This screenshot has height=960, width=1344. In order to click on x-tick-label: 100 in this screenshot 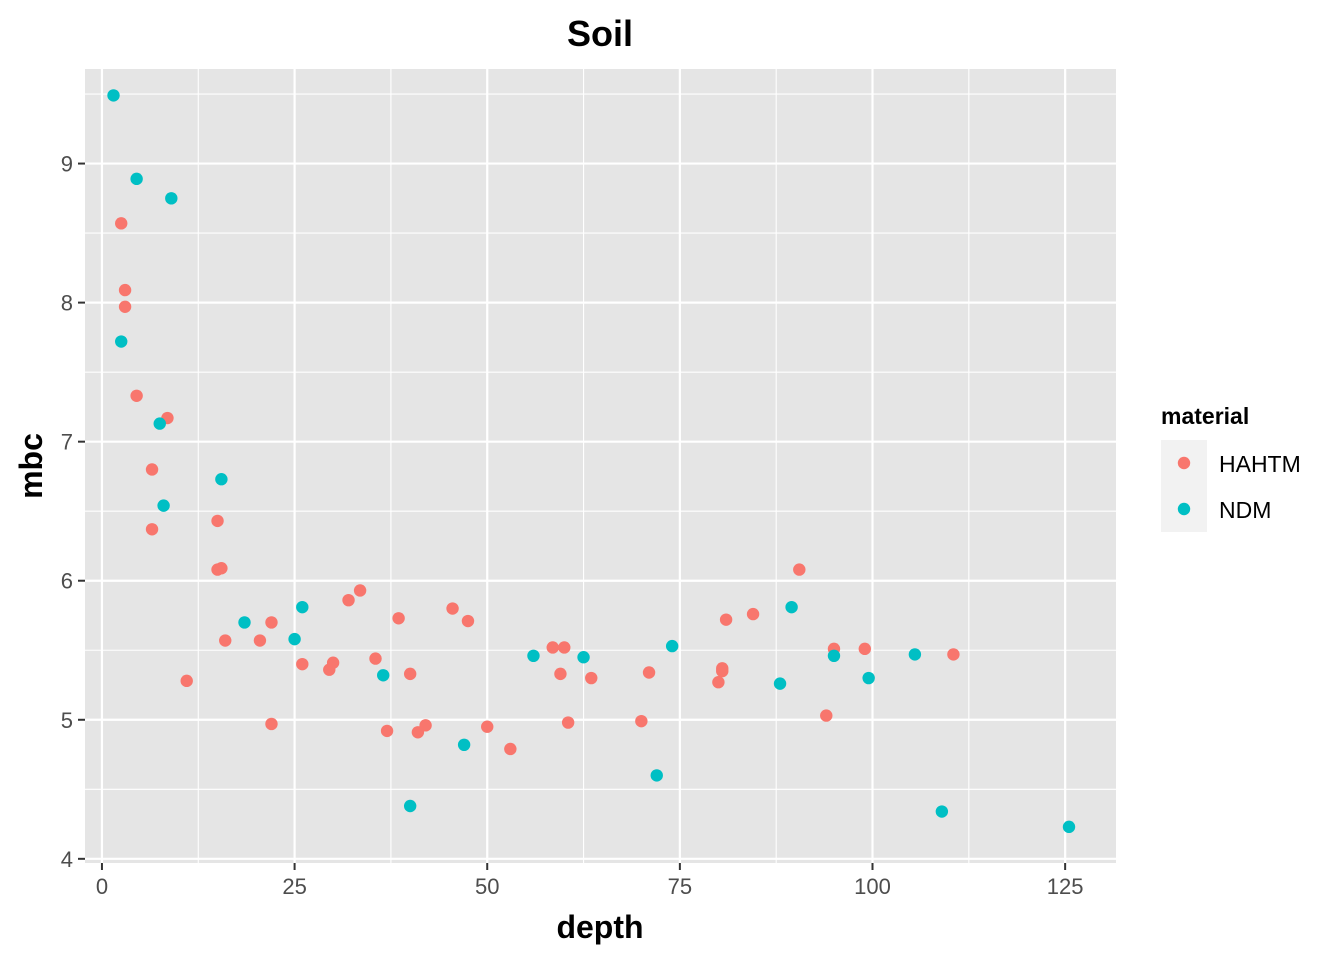, I will do `click(872, 886)`.